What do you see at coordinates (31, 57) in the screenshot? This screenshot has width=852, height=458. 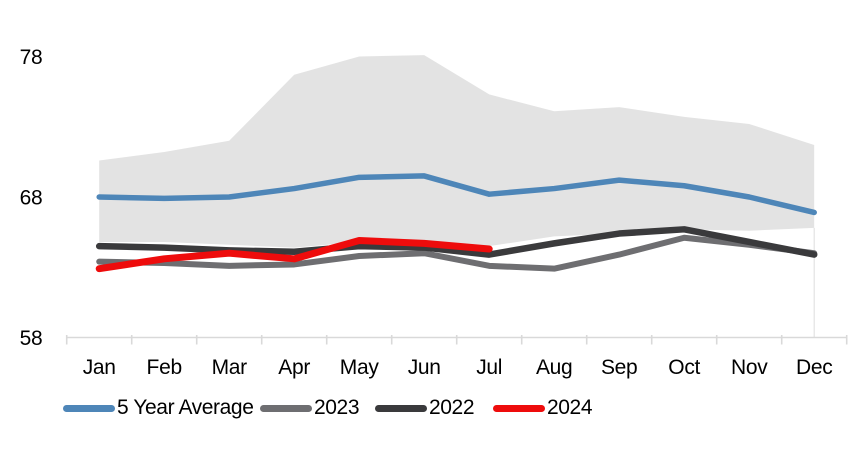 I see `y-axis-label-78: 78` at bounding box center [31, 57].